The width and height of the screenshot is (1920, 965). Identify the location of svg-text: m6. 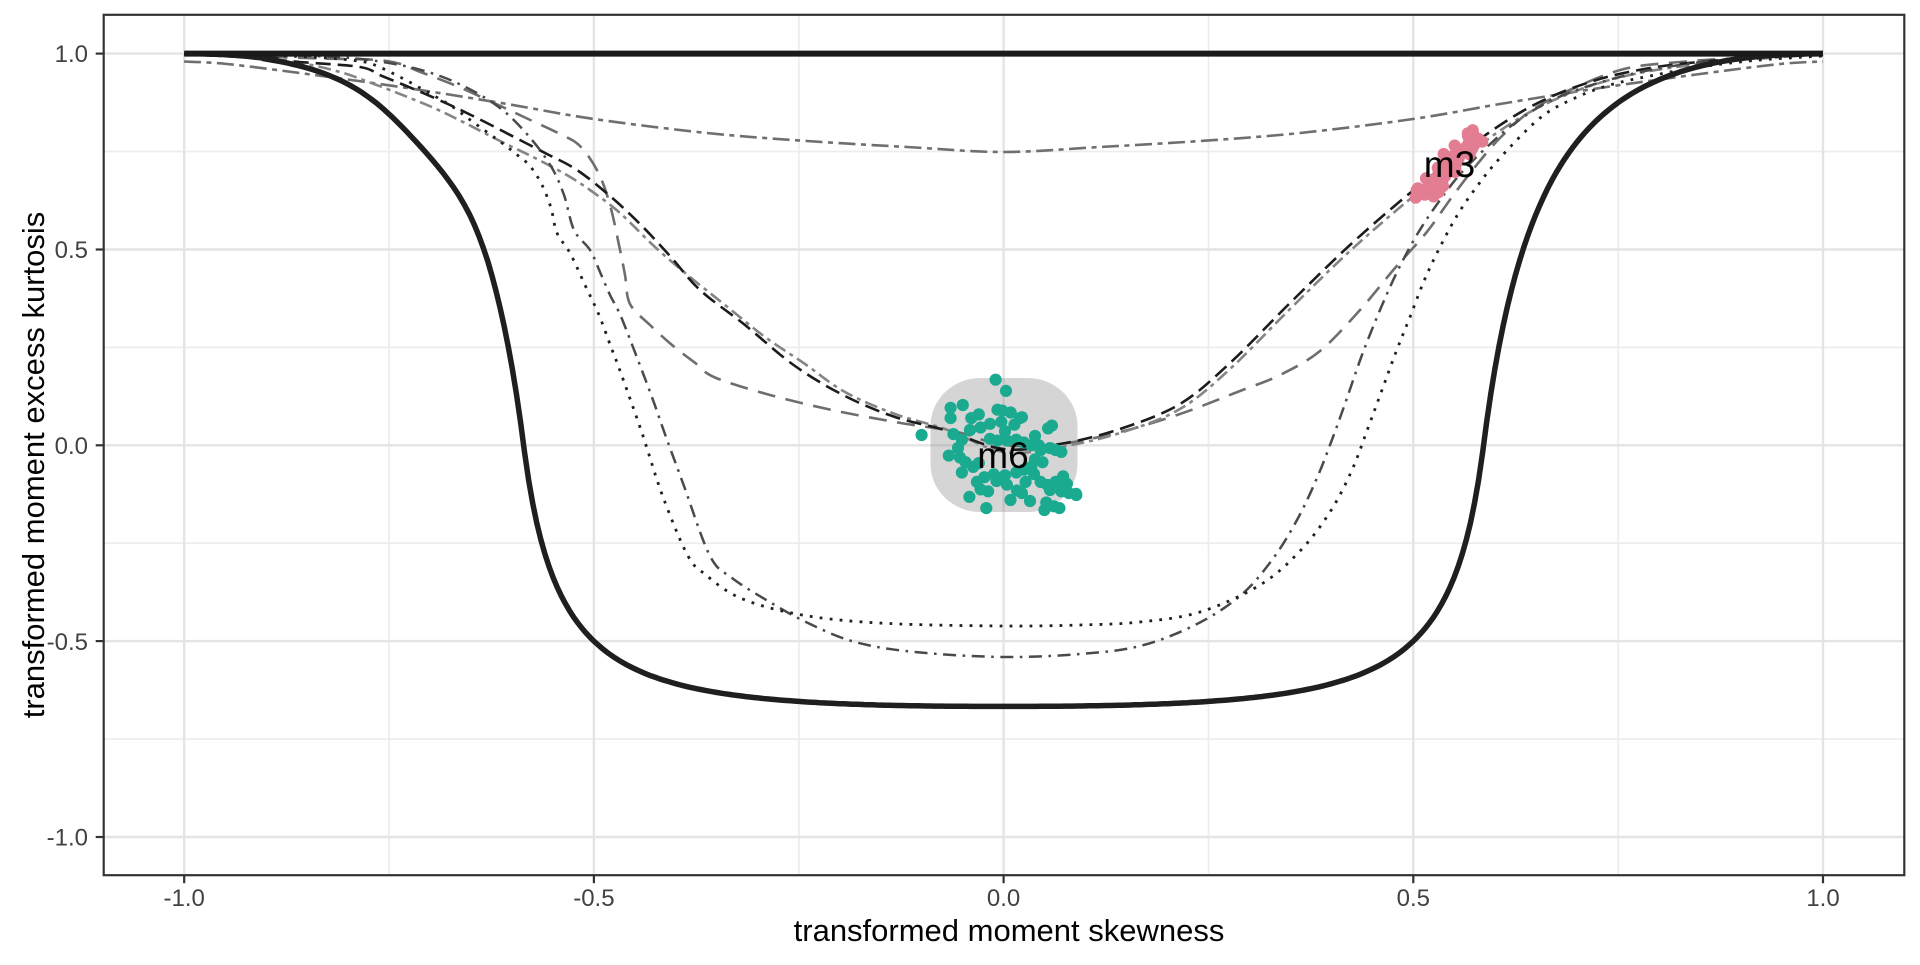
(1003, 455).